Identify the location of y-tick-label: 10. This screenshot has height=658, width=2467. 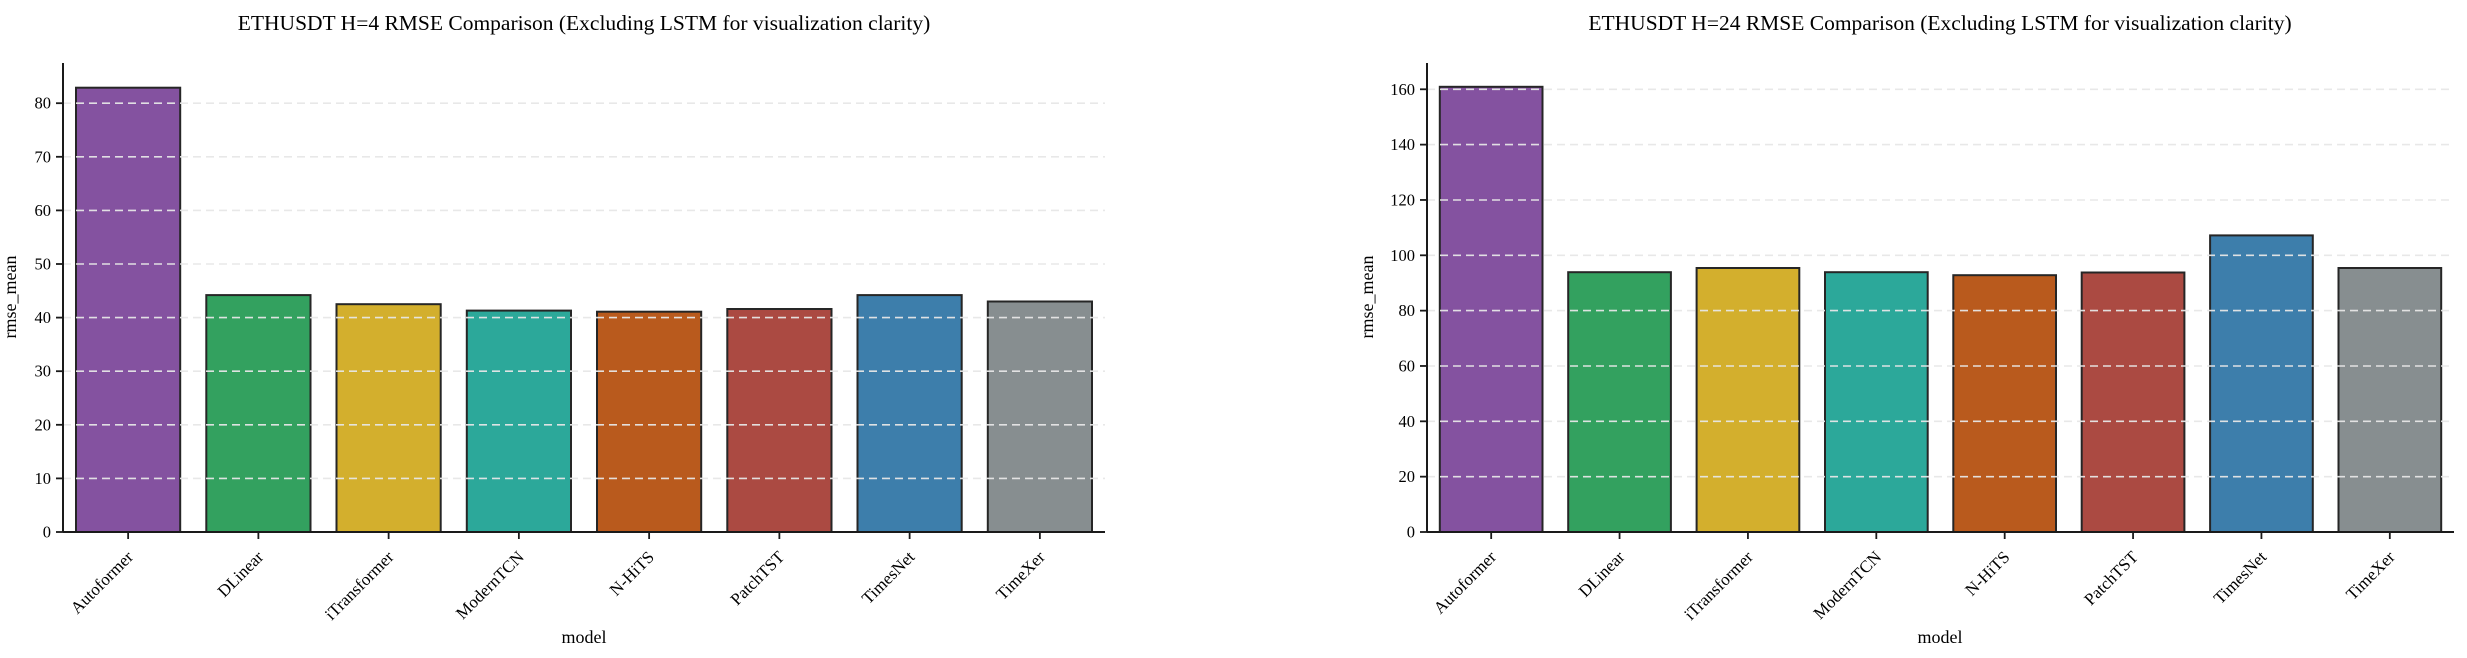
(43, 478).